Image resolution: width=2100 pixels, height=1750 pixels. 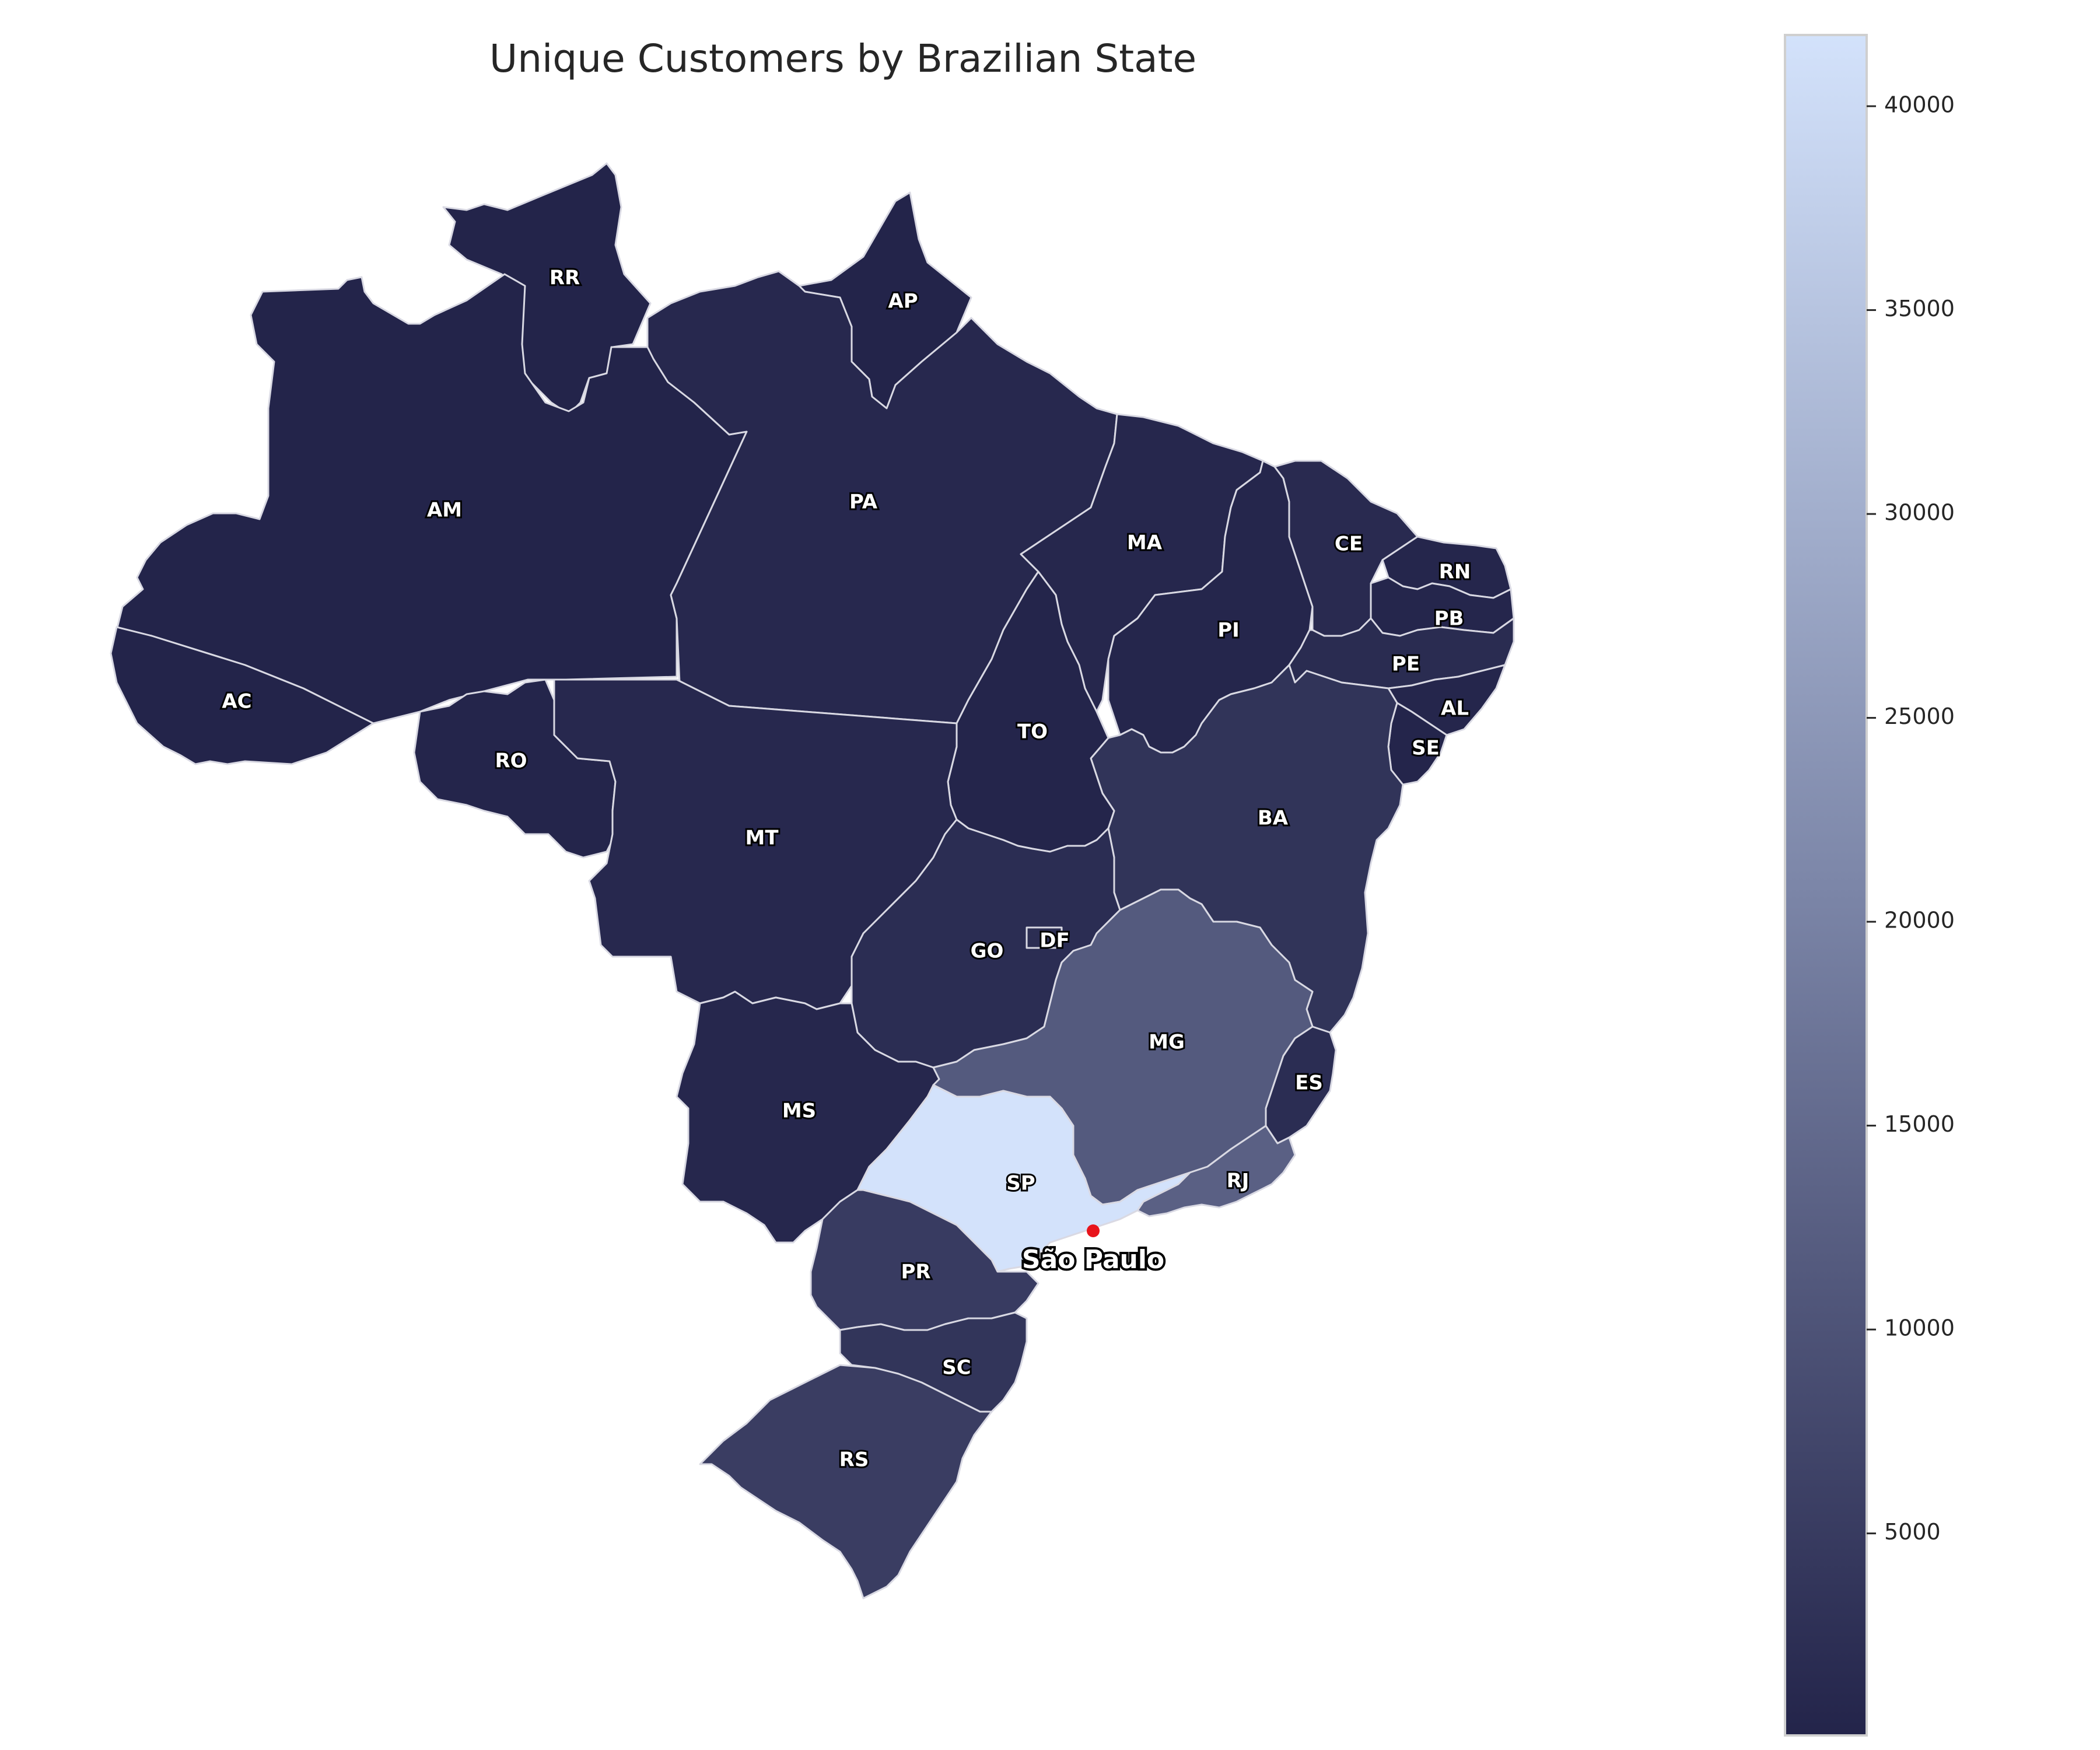 What do you see at coordinates (1216, 1171) in the screenshot?
I see `state-RJ` at bounding box center [1216, 1171].